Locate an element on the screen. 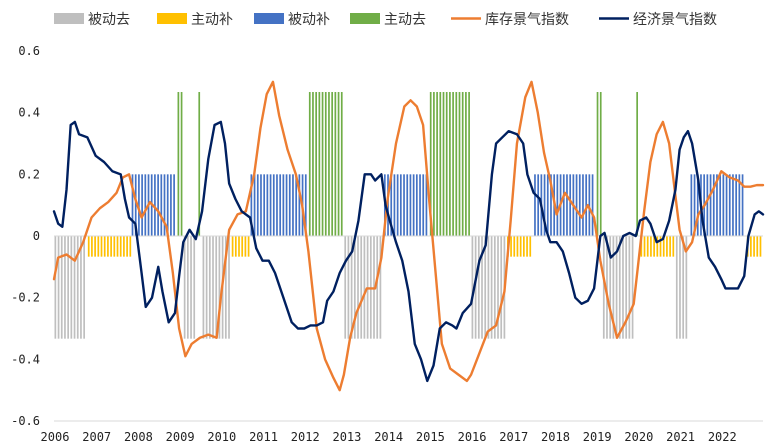 The image size is (771, 447). x-tick-label: 2015 is located at coordinates (430, 437).